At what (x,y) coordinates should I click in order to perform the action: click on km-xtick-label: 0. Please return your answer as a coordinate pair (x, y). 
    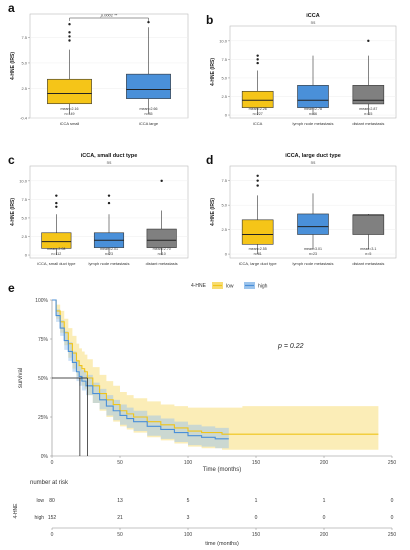
    Looking at the image, I should click on (52, 463).